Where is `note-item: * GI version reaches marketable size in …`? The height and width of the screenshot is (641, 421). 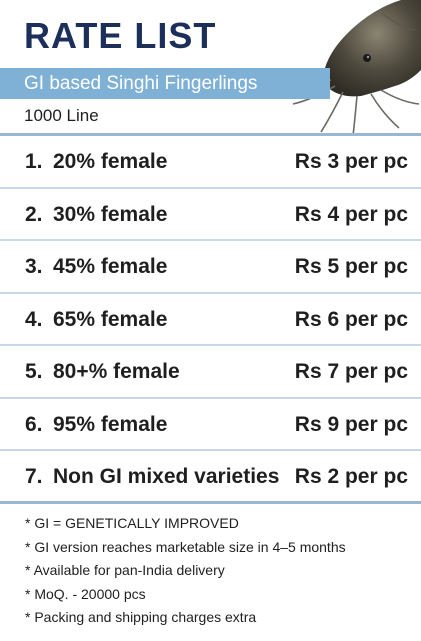
note-item: * GI version reaches marketable size in … is located at coordinates (185, 546).